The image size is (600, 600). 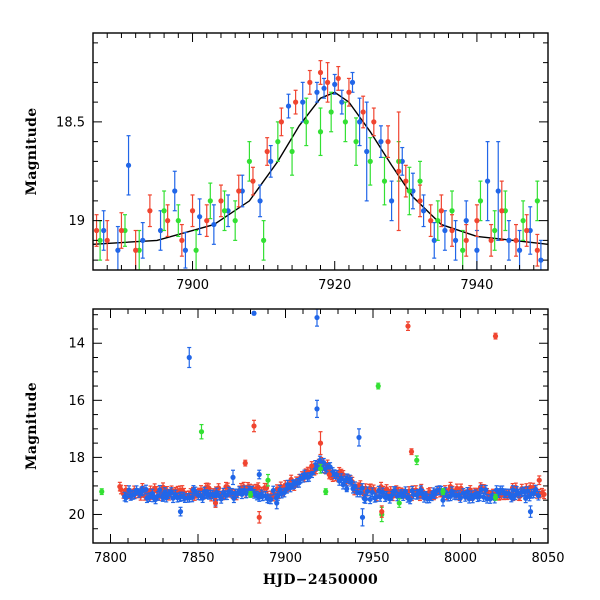 What do you see at coordinates (372, 558) in the screenshot?
I see `x-tick-label: 7950` at bounding box center [372, 558].